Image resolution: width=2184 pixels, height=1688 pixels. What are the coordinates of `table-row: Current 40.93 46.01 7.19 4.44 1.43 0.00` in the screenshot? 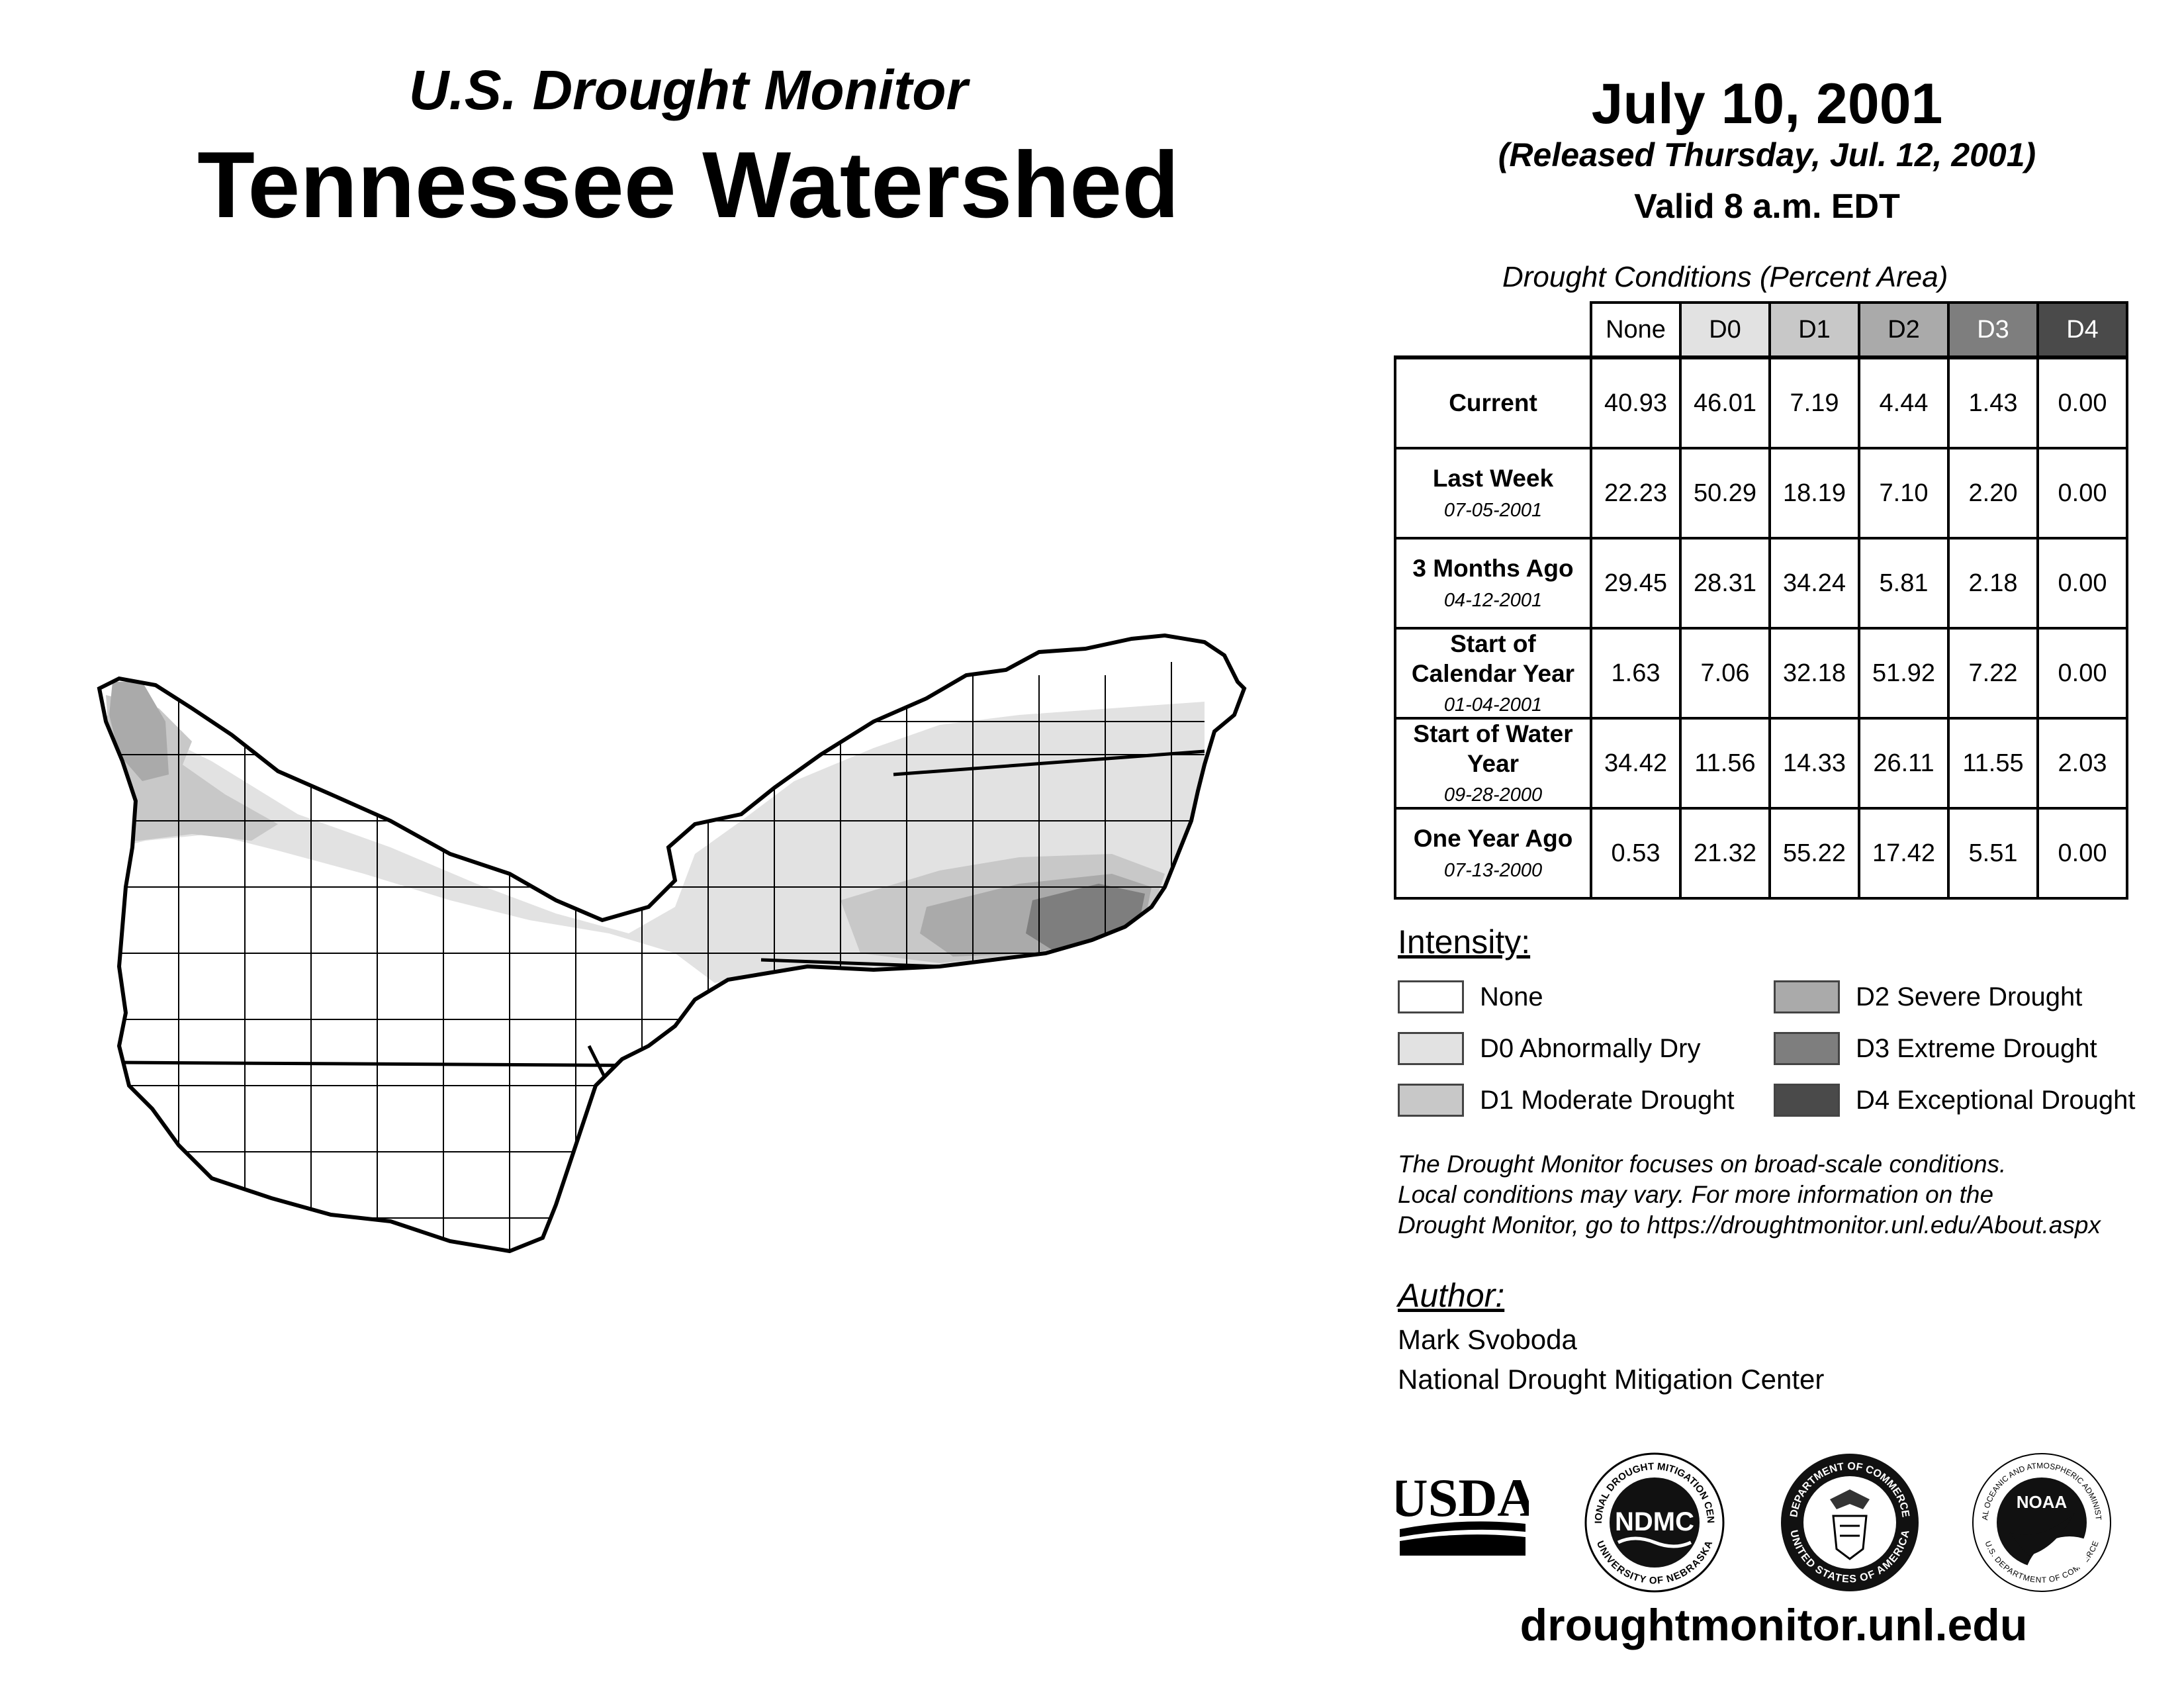 It's located at (1761, 402).